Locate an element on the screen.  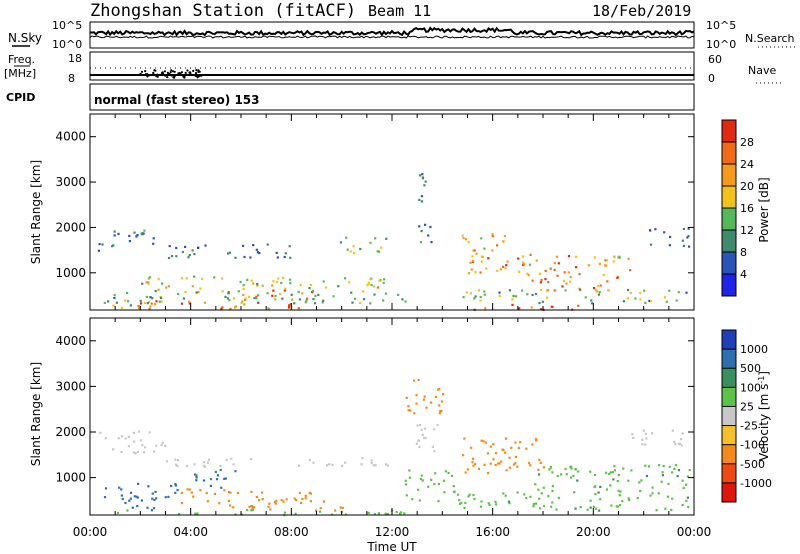
freq-tick-top: 18 is located at coordinates (75, 58).